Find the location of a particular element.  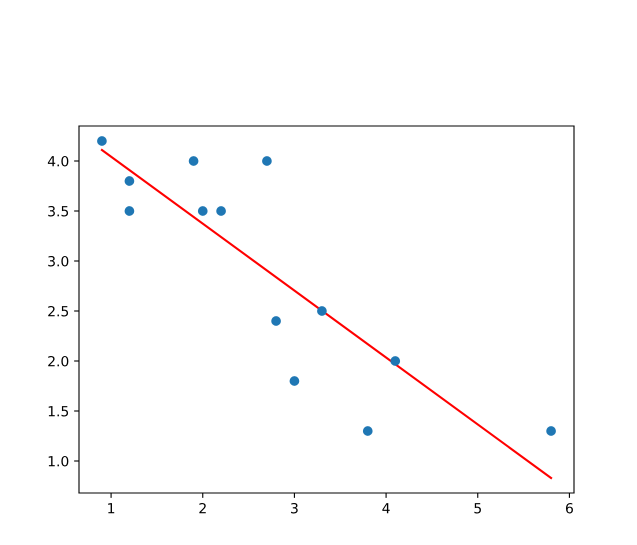

x-tick-label: 5 is located at coordinates (477, 508).